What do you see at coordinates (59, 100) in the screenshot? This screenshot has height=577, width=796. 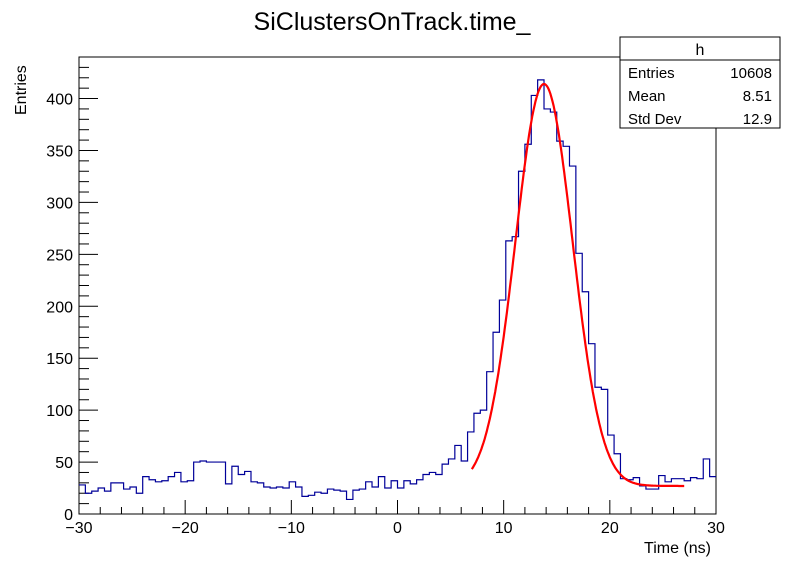 I see `y-tick-label: 400` at bounding box center [59, 100].